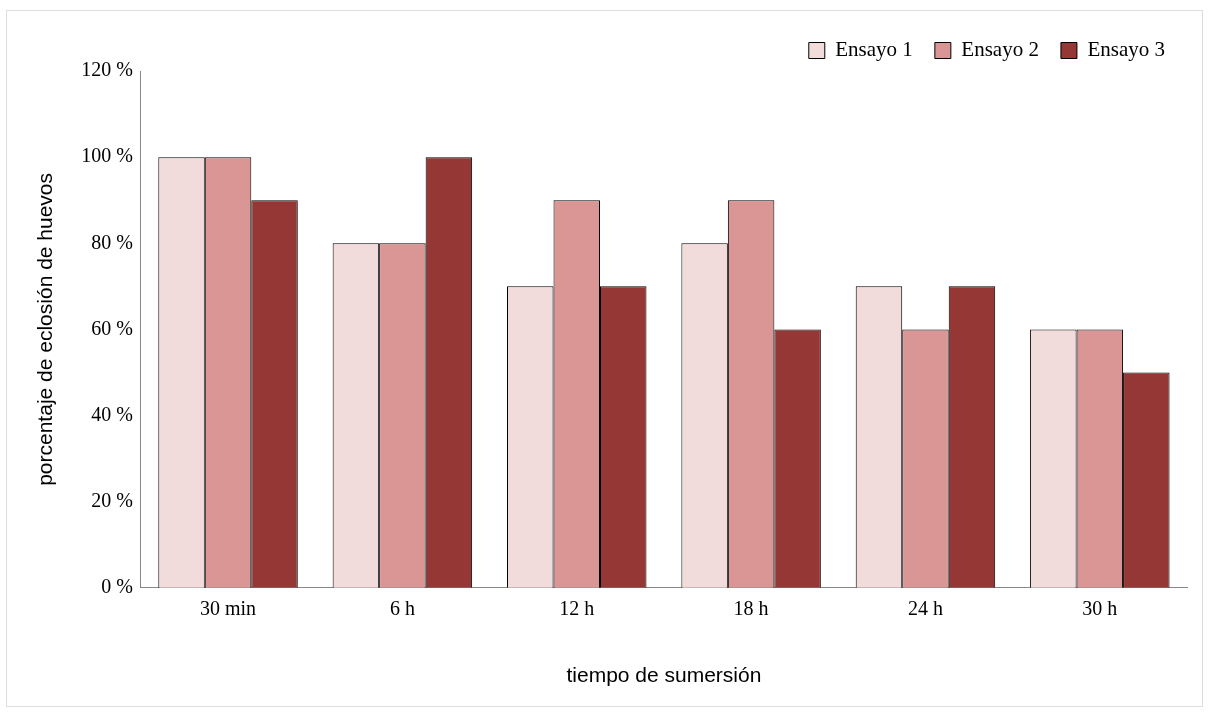 This screenshot has width=1209, height=713. What do you see at coordinates (402, 608) in the screenshot?
I see `x-tick-label: 6 h` at bounding box center [402, 608].